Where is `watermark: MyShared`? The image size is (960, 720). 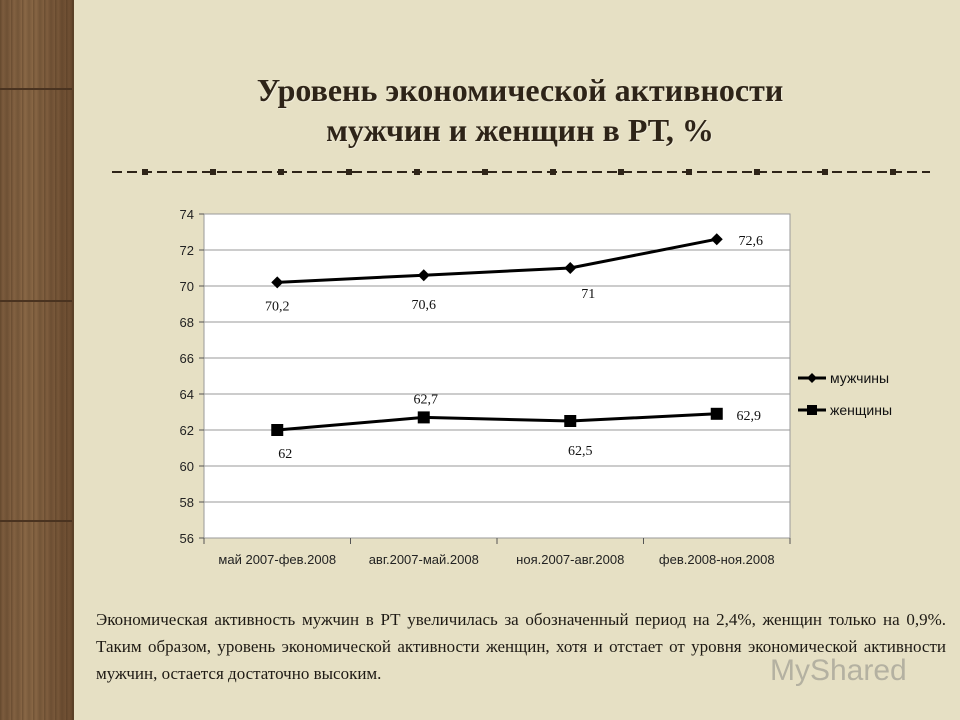 watermark: MyShared is located at coordinates (838, 670).